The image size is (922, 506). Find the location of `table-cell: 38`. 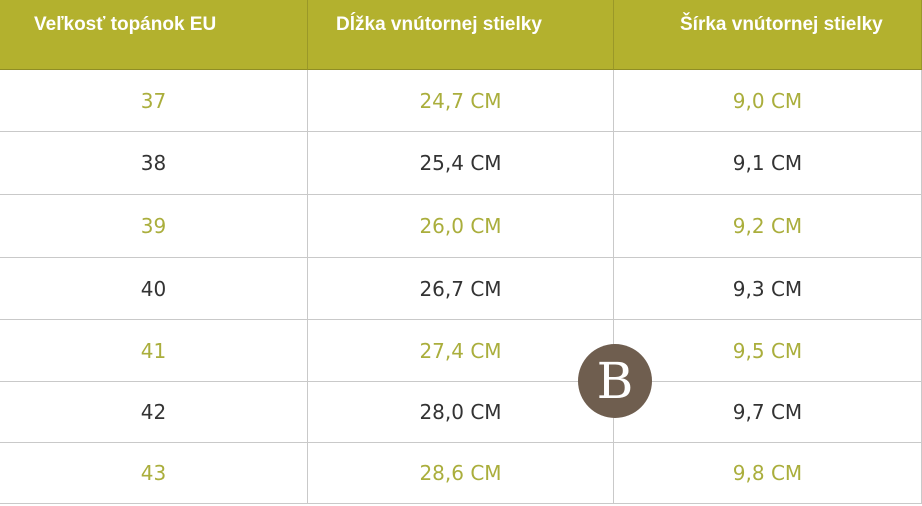

table-cell: 38 is located at coordinates (154, 163).